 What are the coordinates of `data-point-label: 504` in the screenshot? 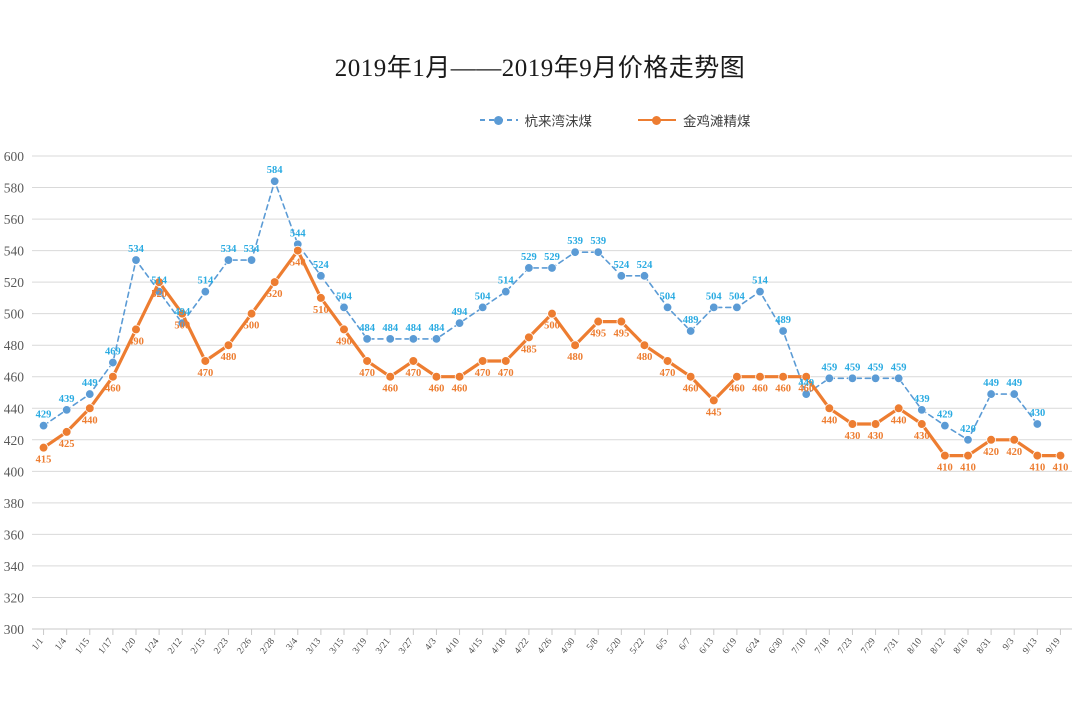 It's located at (737, 296).